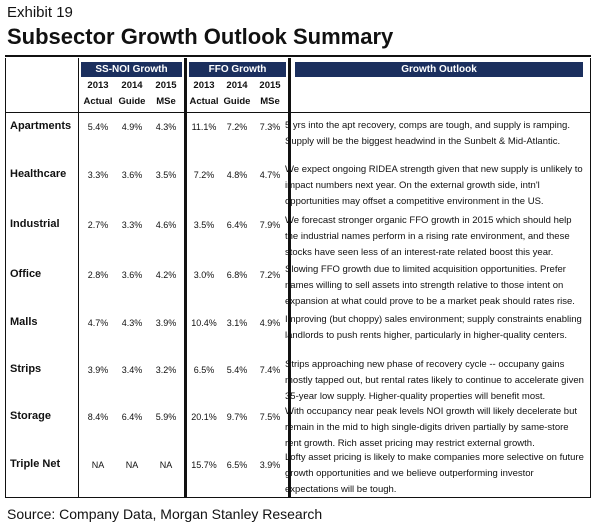  Describe the element at coordinates (166, 275) in the screenshot. I see `office-ss-2015: 4.2%` at that location.